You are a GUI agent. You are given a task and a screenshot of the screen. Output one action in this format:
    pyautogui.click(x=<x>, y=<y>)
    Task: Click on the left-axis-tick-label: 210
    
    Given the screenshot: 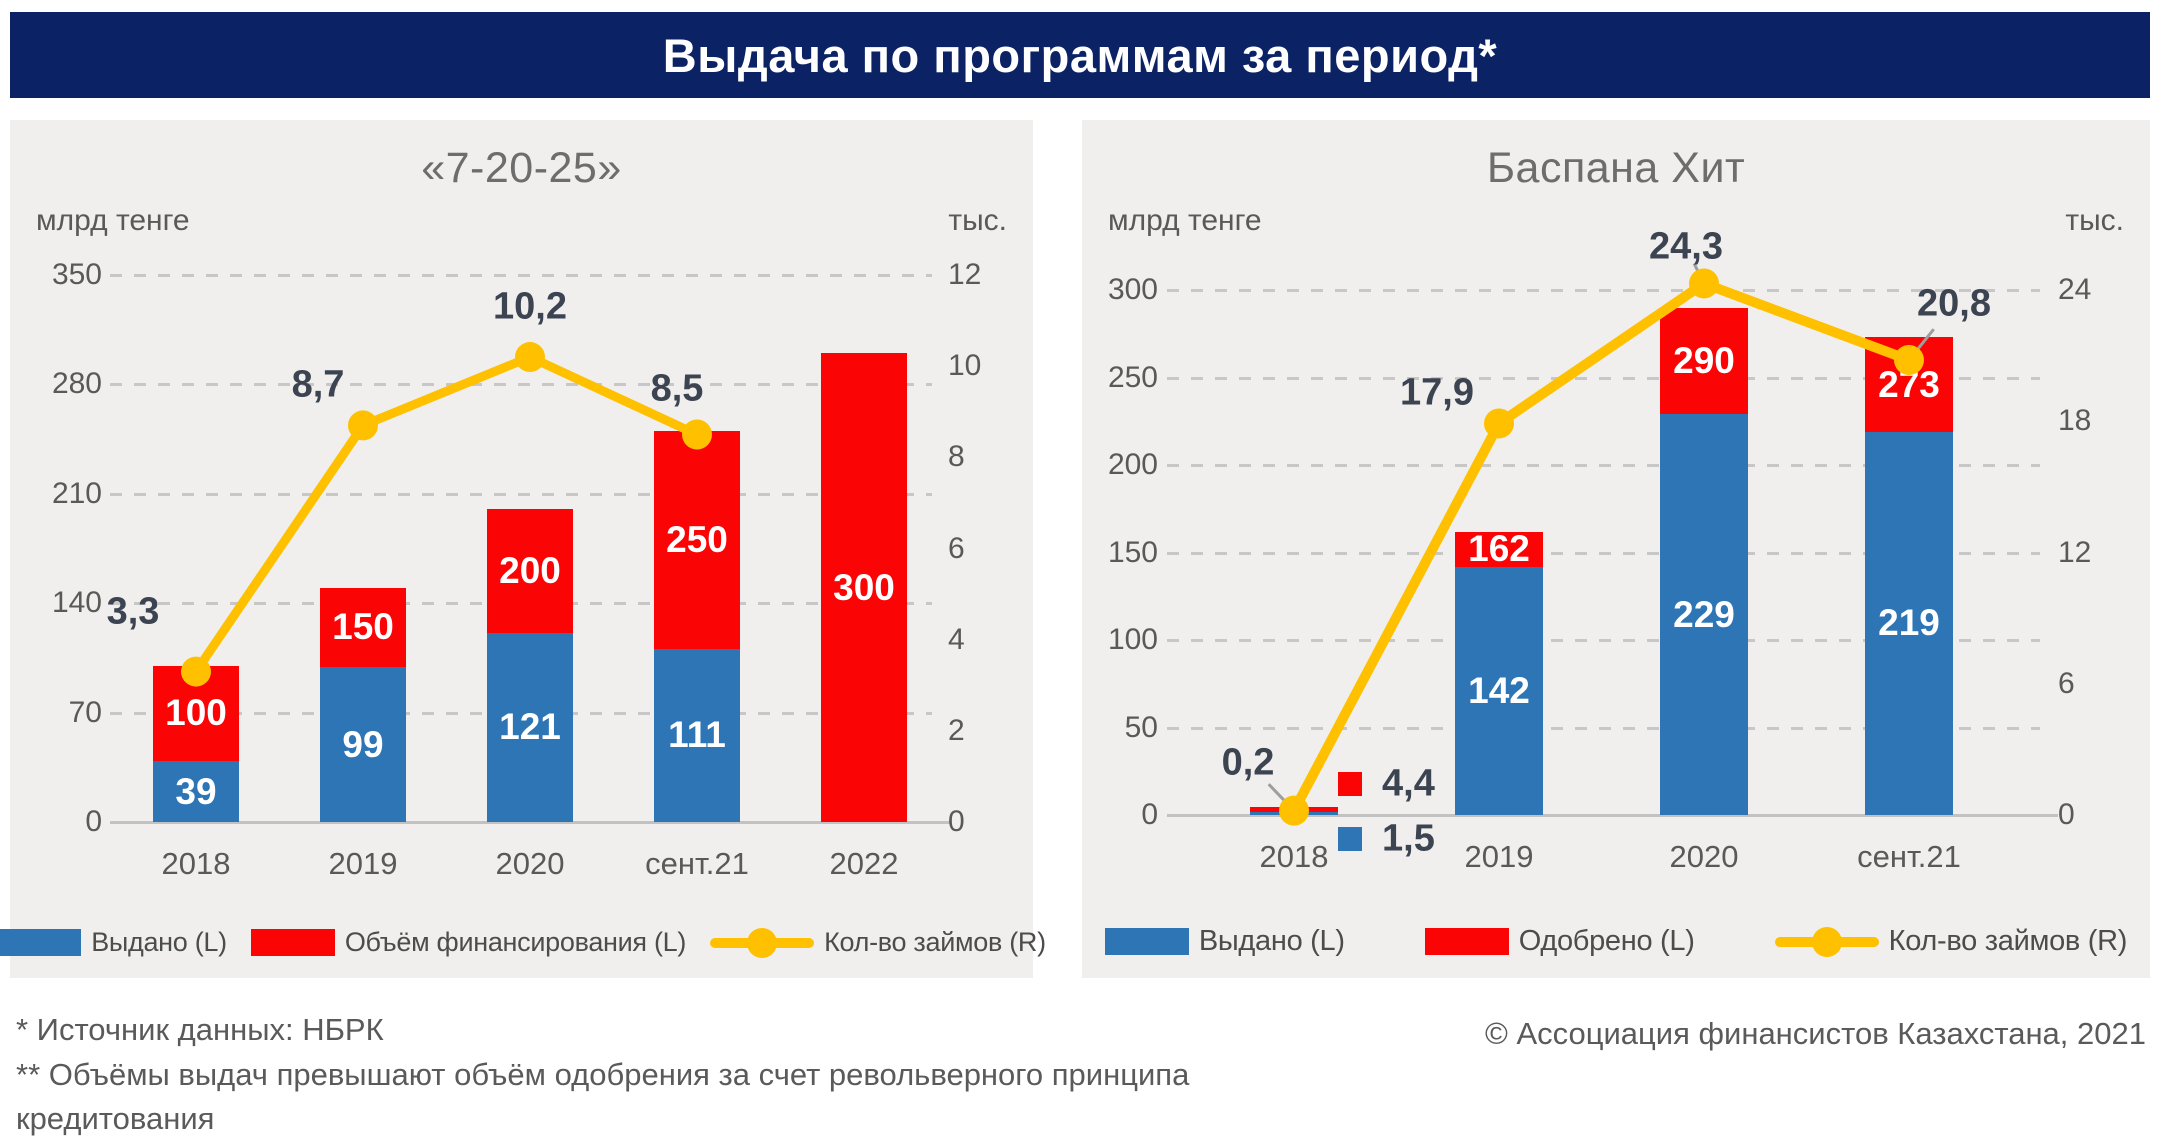 What is the action you would take?
    pyautogui.click(x=76, y=493)
    